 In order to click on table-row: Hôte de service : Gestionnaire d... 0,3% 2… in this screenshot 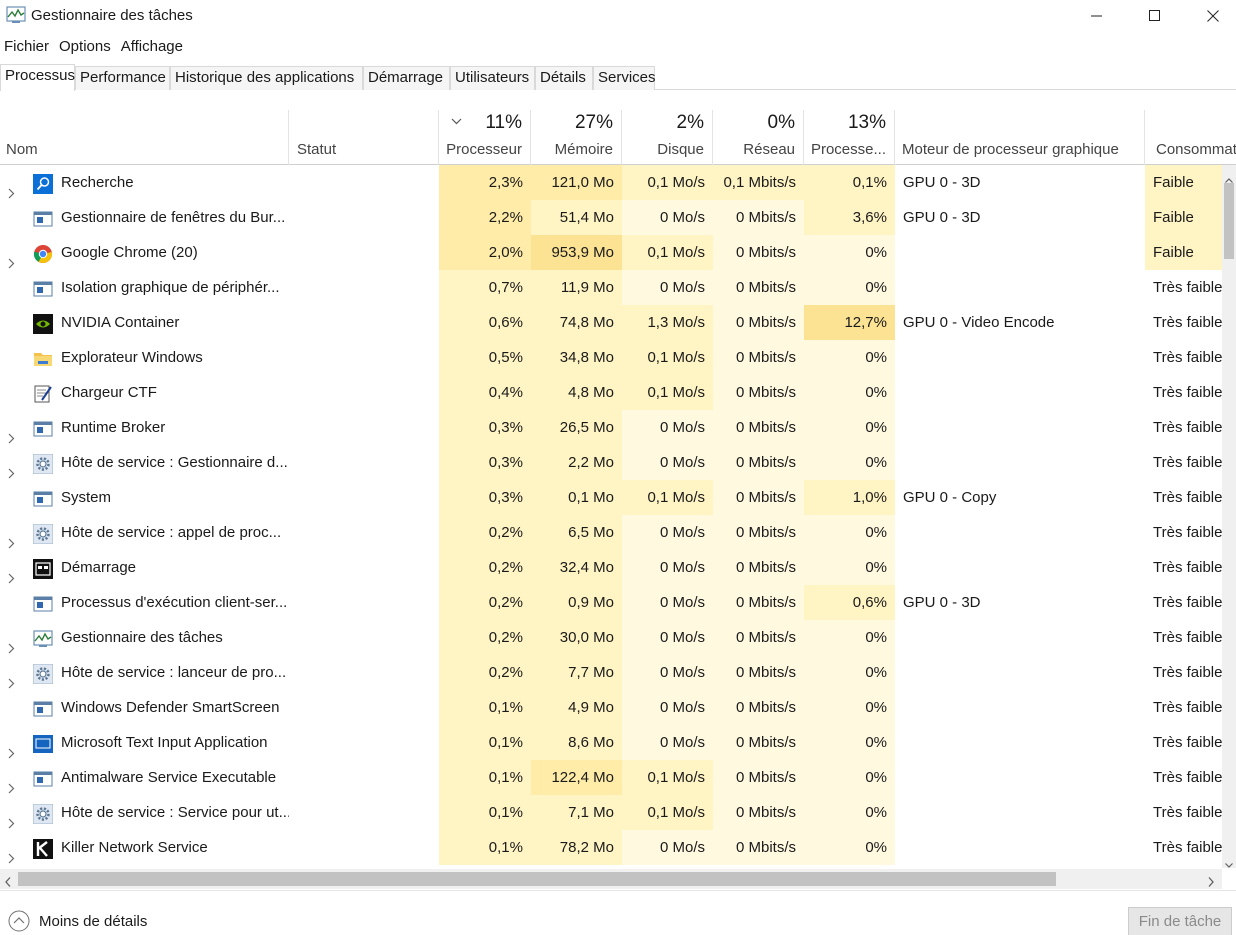, I will do `click(611, 462)`.